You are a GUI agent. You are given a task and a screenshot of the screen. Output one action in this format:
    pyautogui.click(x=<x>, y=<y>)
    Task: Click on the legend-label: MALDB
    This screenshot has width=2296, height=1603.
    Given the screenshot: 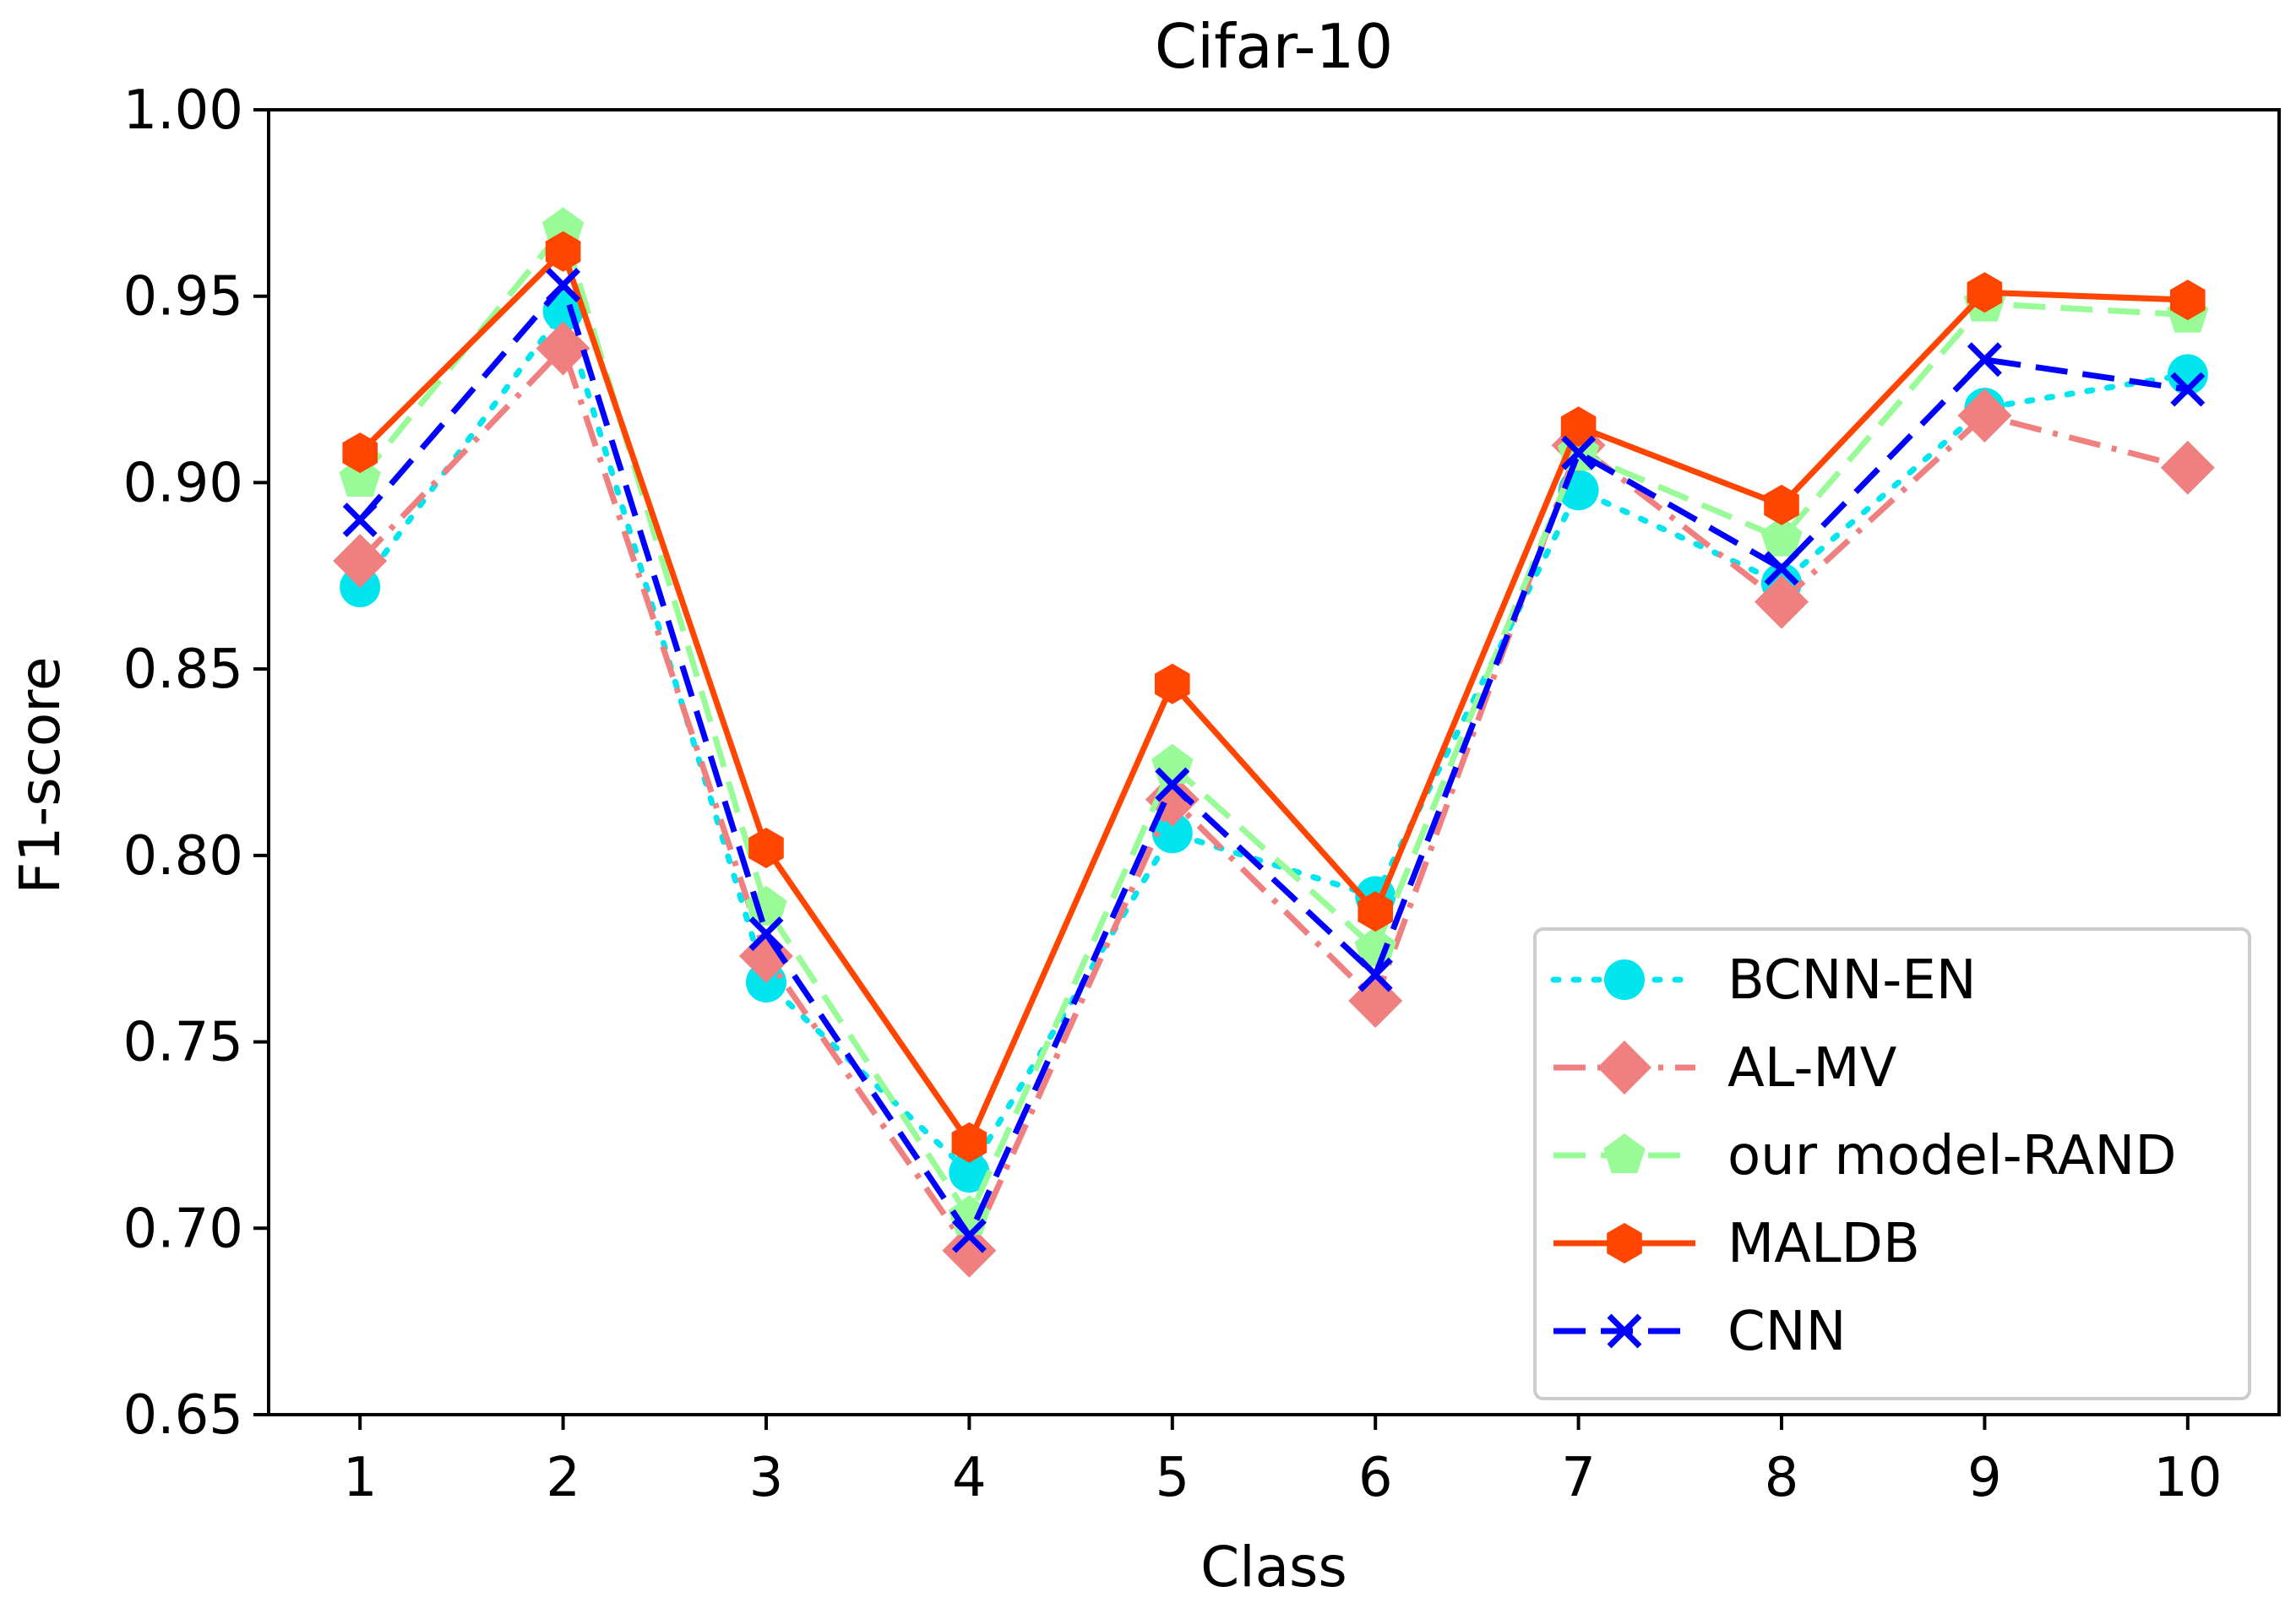 What is the action you would take?
    pyautogui.click(x=1823, y=1244)
    